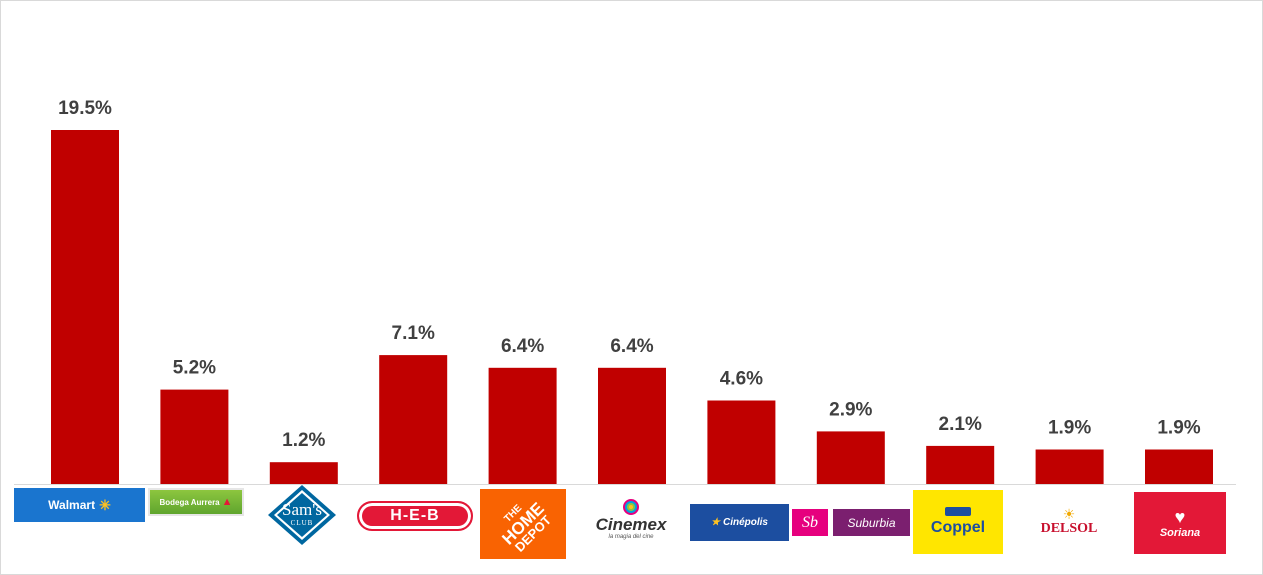 Image resolution: width=1263 pixels, height=575 pixels. Describe the element at coordinates (227, 502) in the screenshot. I see `bodega-logo-icon: ▲` at that location.